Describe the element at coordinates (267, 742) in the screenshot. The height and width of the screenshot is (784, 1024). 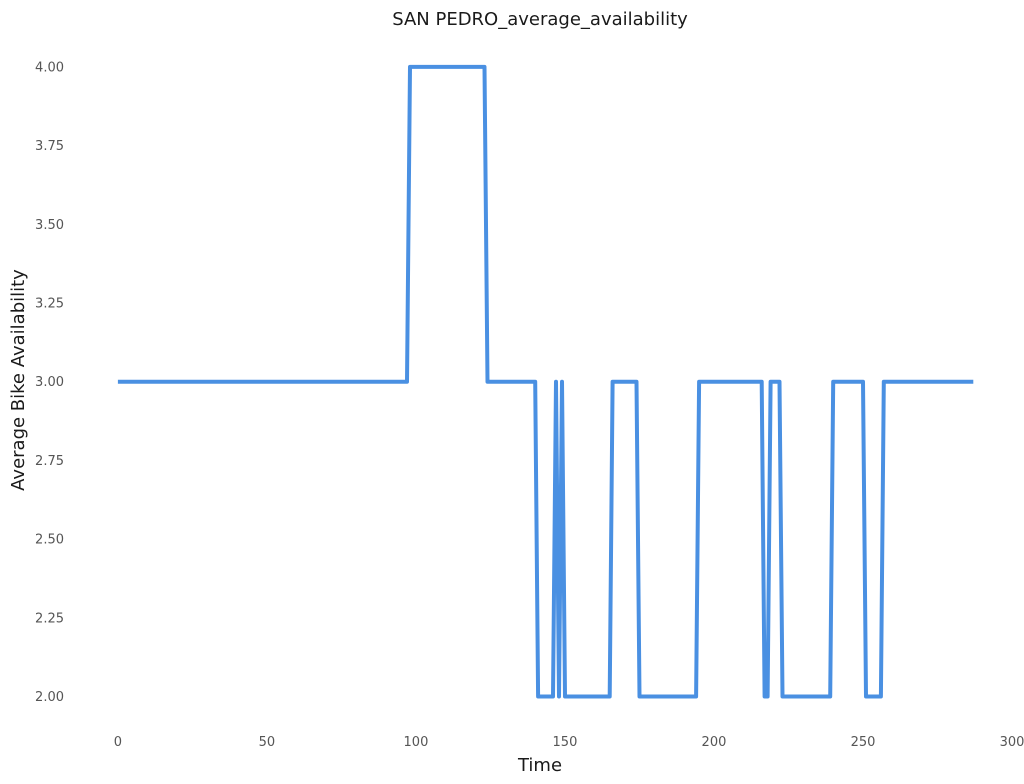
I see `x-tick-label: 50` at that location.